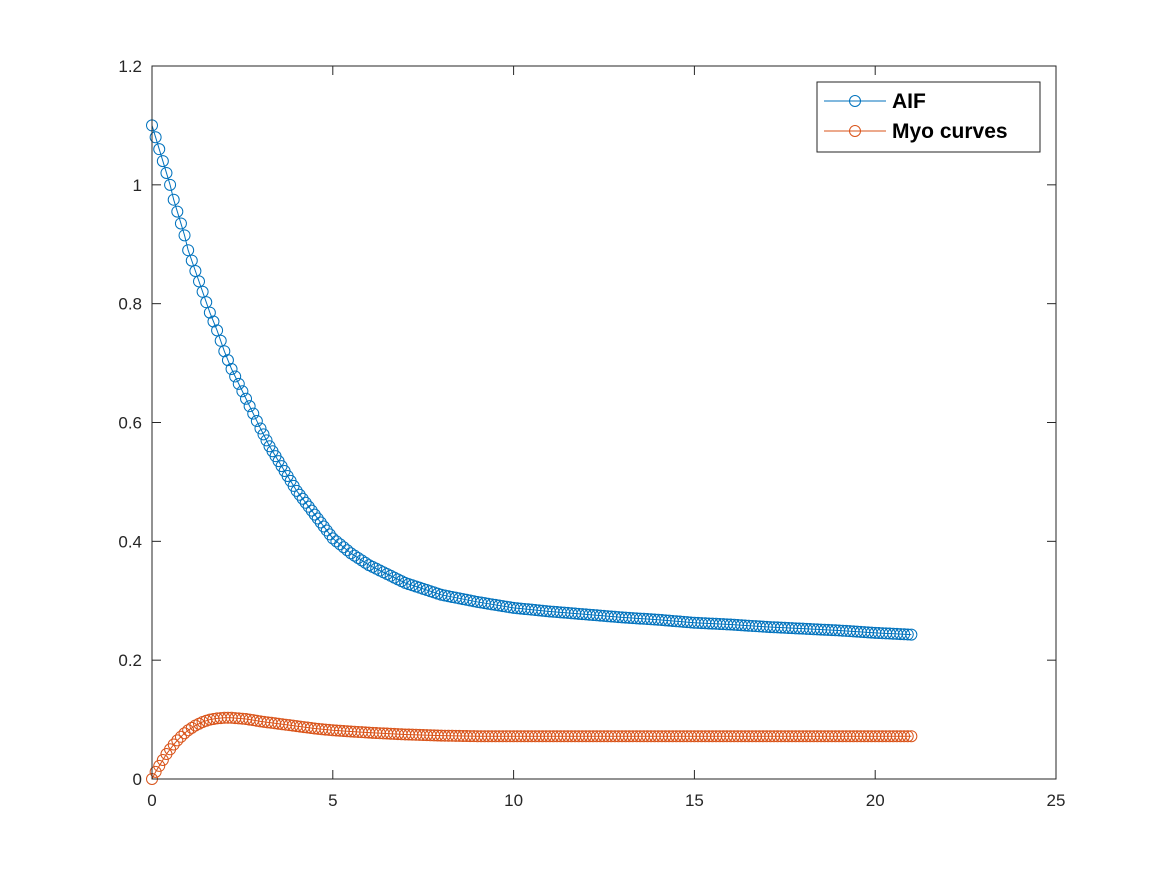 The image size is (1167, 875). Describe the element at coordinates (855, 131) in the screenshot. I see `legend-marker-myo-curves` at that location.